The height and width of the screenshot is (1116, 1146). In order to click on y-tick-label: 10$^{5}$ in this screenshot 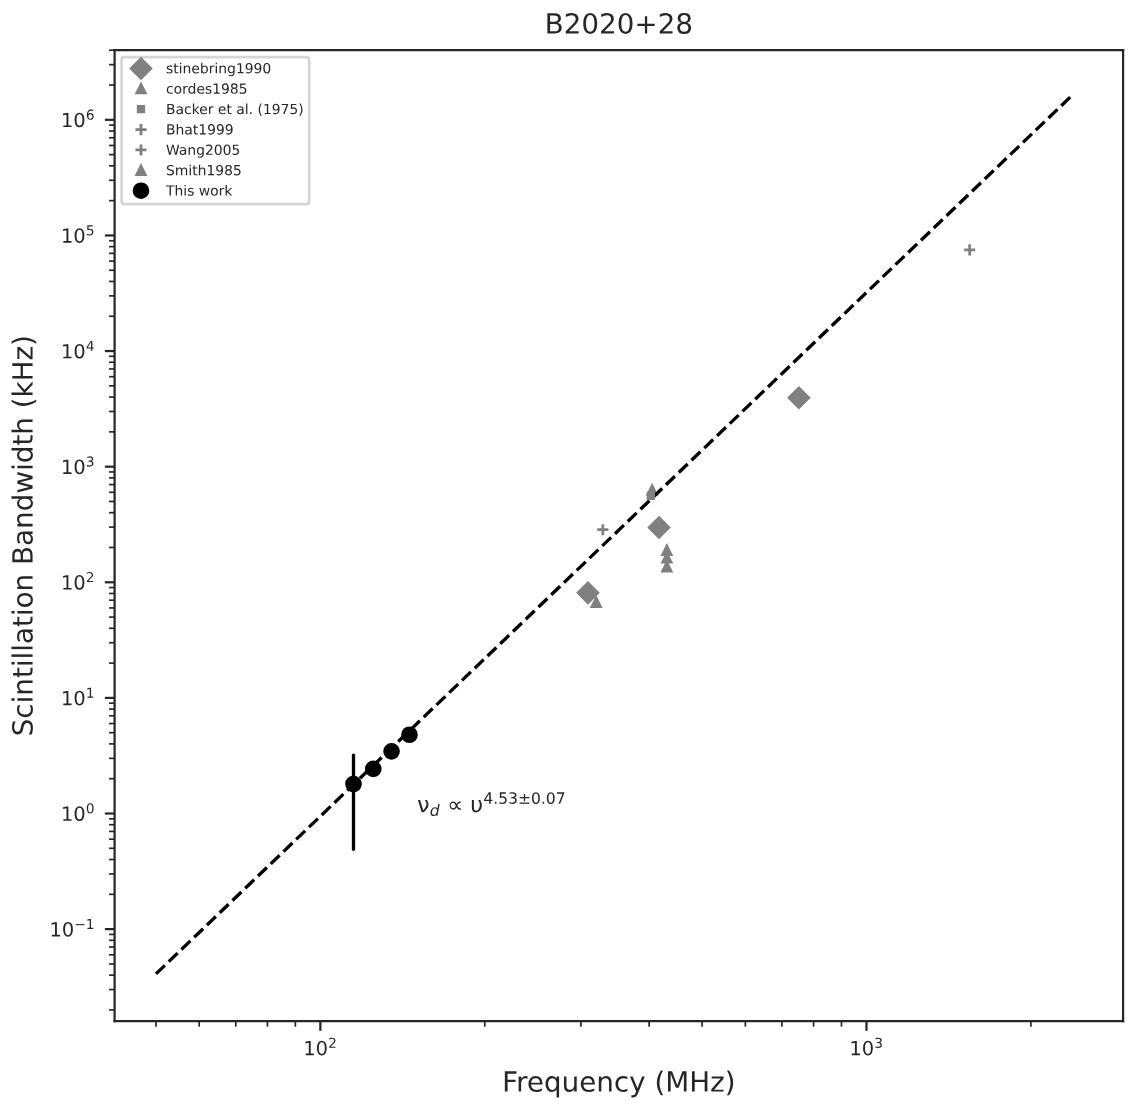, I will do `click(78, 234)`.